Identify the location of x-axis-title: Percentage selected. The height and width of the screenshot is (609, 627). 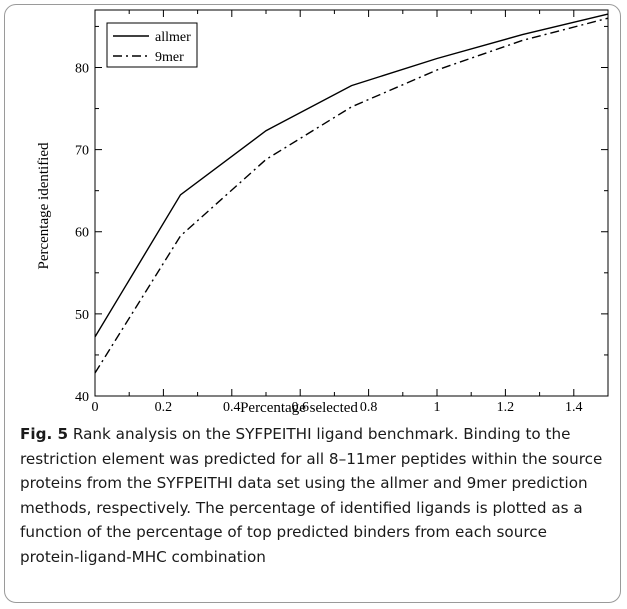
(299, 408).